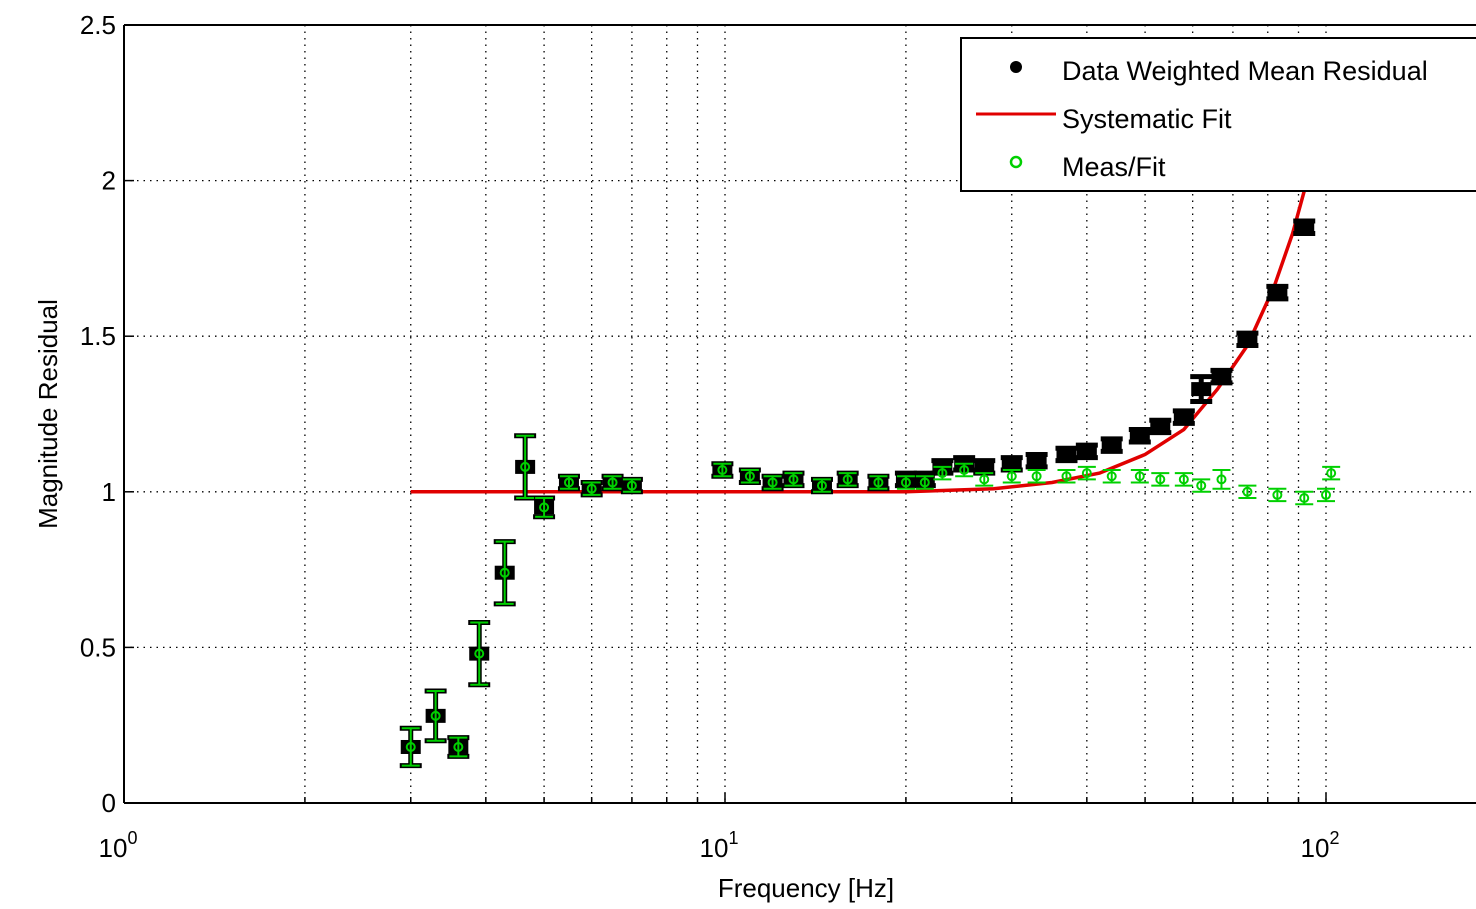 The width and height of the screenshot is (1476, 909). I want to click on legend-fit-label: Systematic Fit, so click(1147, 119).